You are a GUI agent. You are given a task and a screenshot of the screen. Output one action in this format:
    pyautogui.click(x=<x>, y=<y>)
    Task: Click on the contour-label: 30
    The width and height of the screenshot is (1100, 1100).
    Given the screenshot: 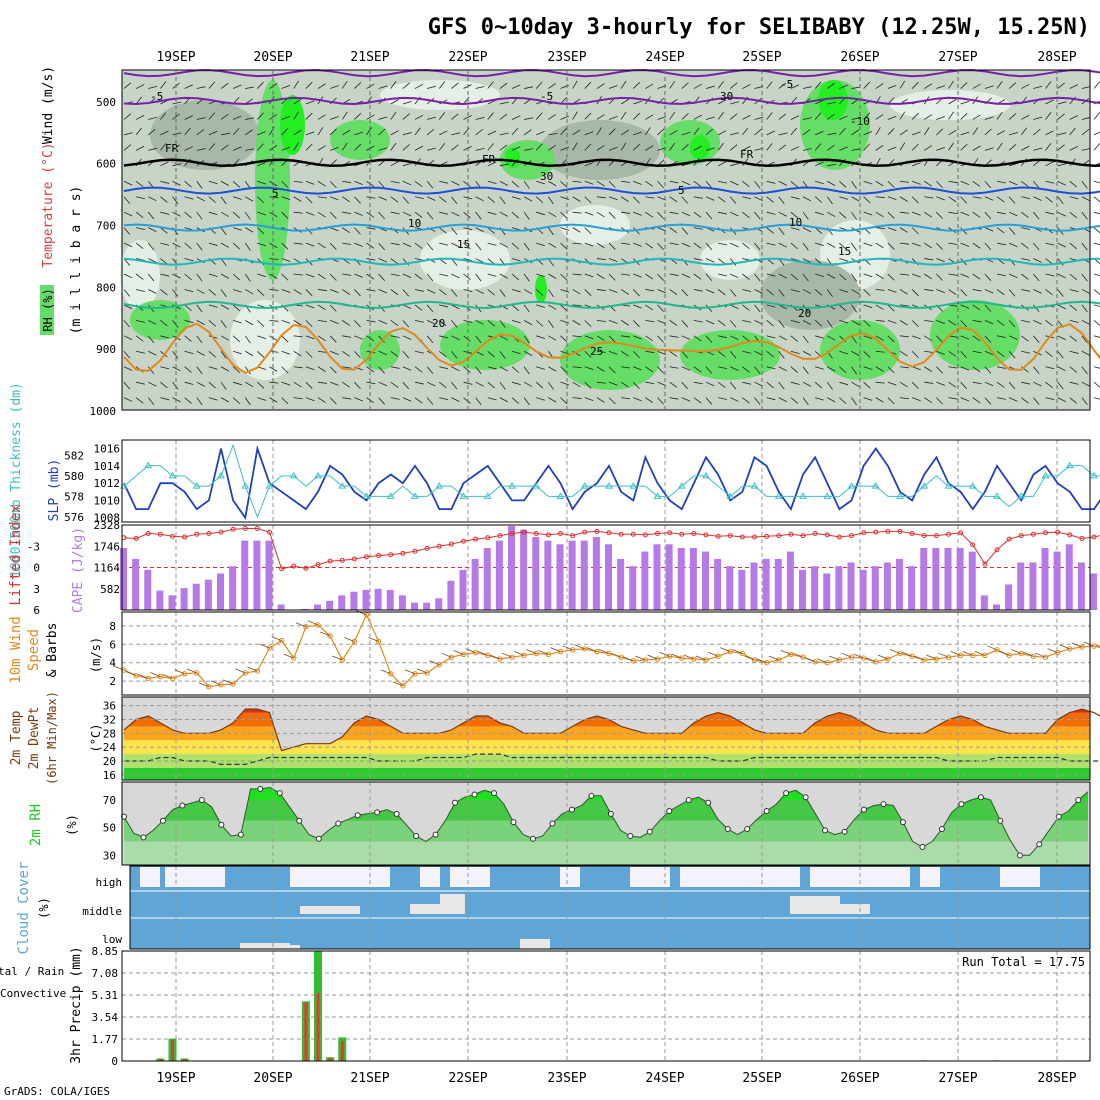 What is the action you would take?
    pyautogui.click(x=726, y=96)
    